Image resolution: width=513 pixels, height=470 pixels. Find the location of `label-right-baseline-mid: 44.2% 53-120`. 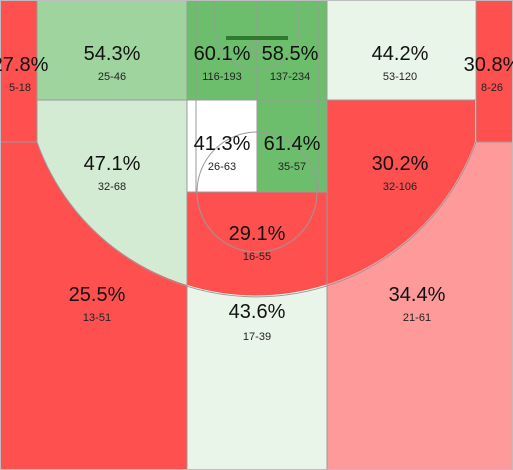

label-right-baseline-mid: 44.2% 53-120 is located at coordinates (400, 63).